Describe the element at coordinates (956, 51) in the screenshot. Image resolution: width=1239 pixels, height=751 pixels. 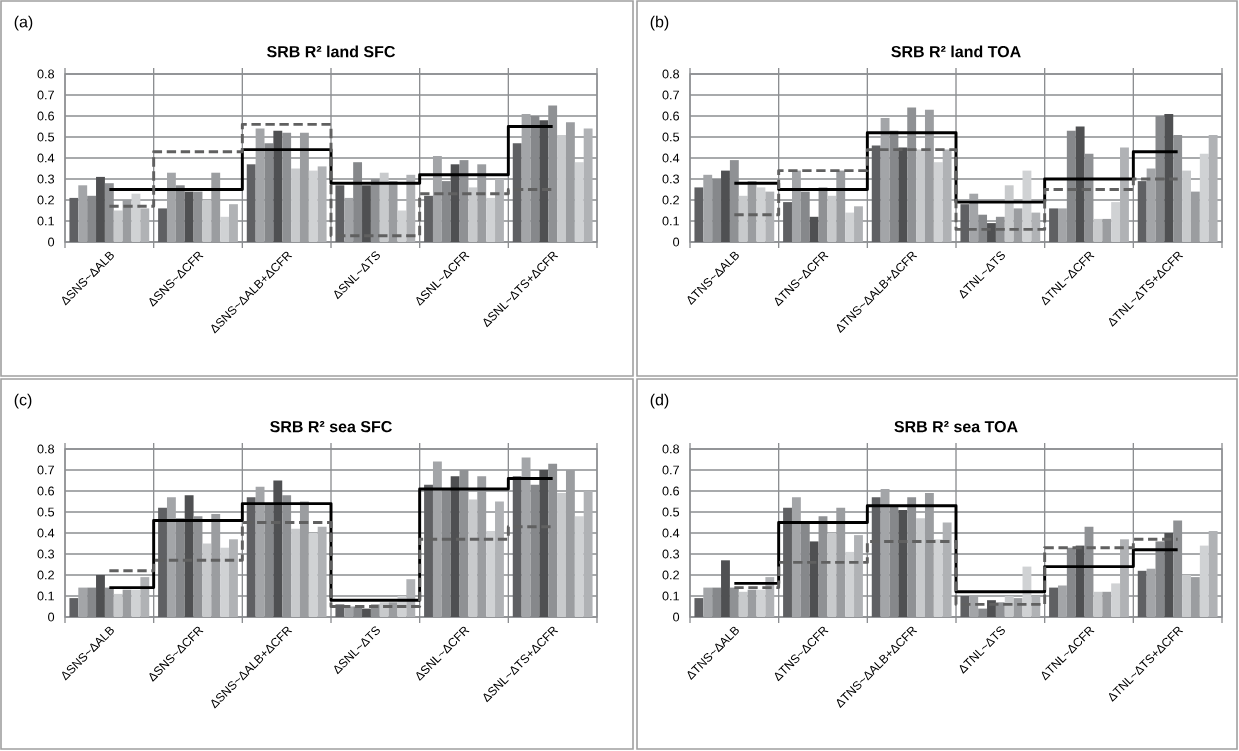
I see `chart-title: SRB R² land TOA` at that location.